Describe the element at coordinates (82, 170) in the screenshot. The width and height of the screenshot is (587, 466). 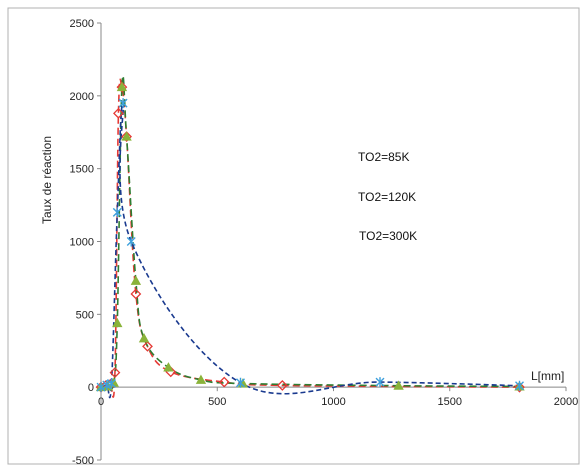
I see `y-tick-label: 1500` at that location.